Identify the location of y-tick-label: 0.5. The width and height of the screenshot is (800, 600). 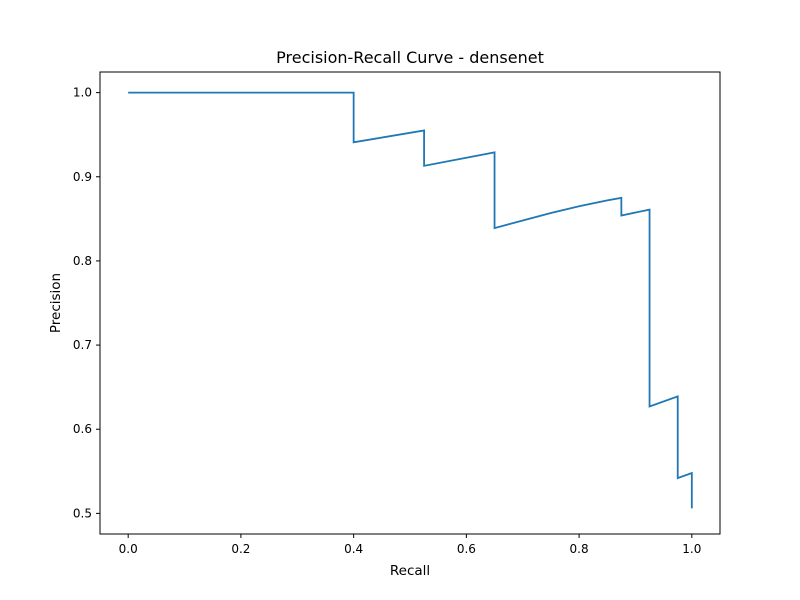
(82, 513).